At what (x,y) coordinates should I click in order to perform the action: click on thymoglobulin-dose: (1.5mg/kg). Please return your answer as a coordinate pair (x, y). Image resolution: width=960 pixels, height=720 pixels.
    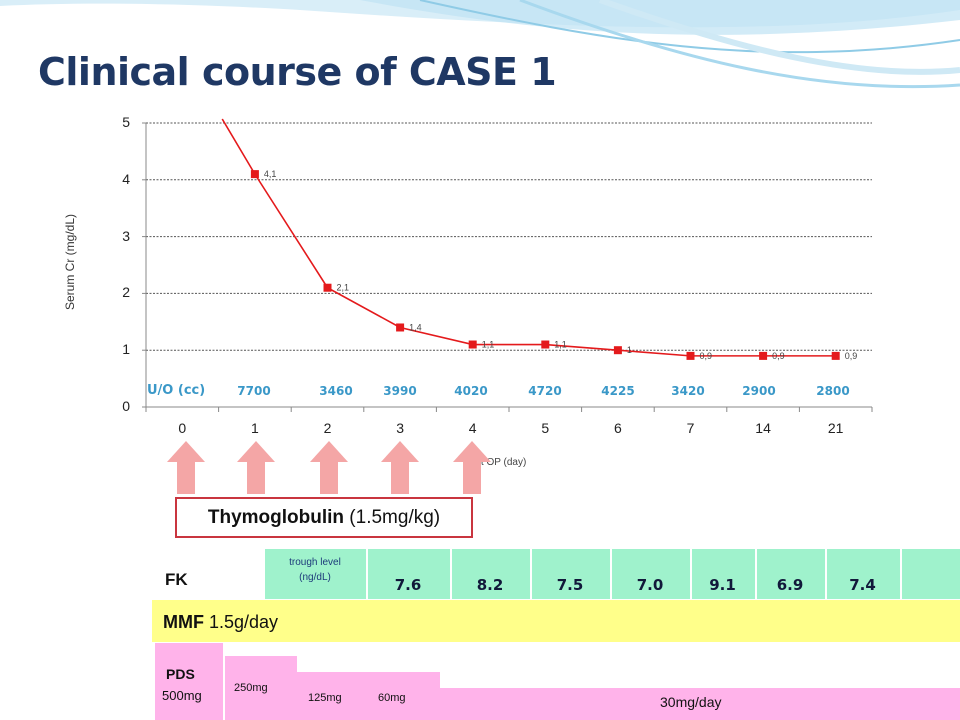
    Looking at the image, I should click on (392, 517).